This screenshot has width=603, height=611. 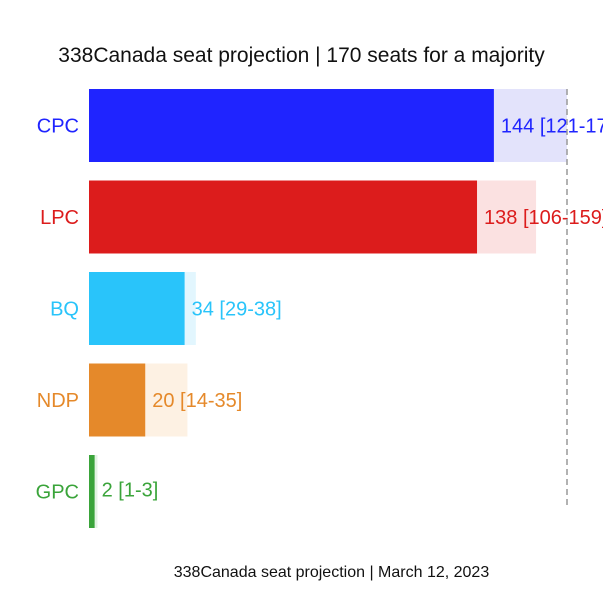 I want to click on value-label-cpc: 144 [121-170], so click(x=552, y=127).